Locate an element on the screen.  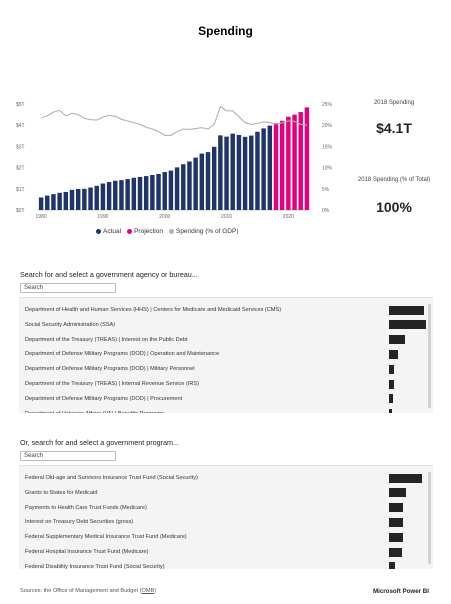
bar-projection-2023 is located at coordinates (307, 158).